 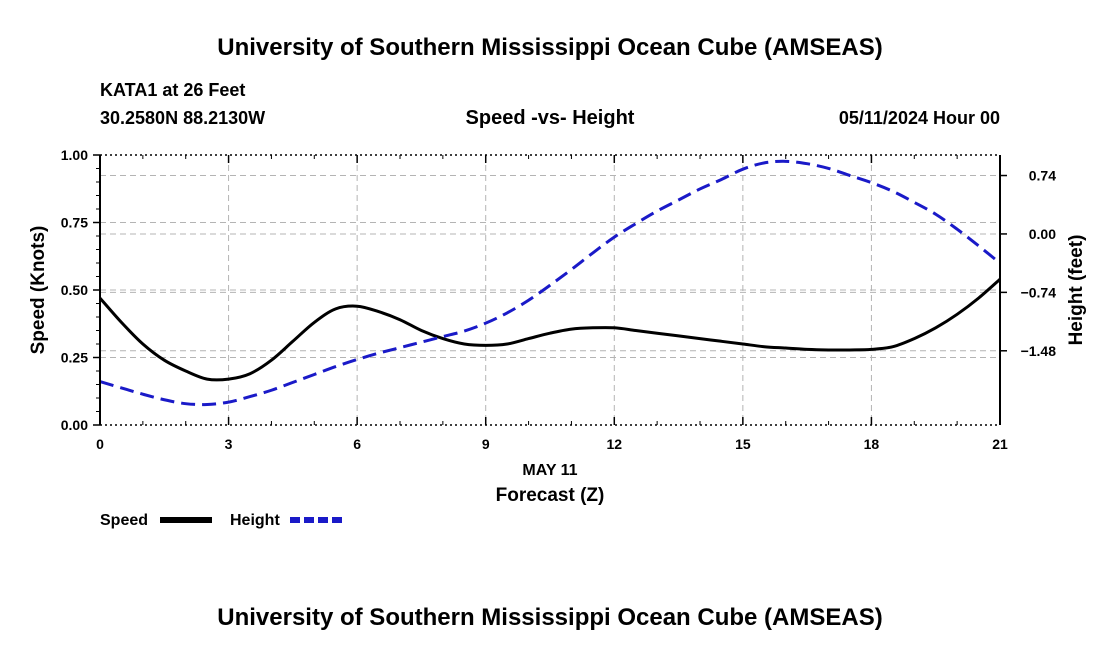 What do you see at coordinates (182, 118) in the screenshot?
I see `location-label: 30.2580N 88.2130W` at bounding box center [182, 118].